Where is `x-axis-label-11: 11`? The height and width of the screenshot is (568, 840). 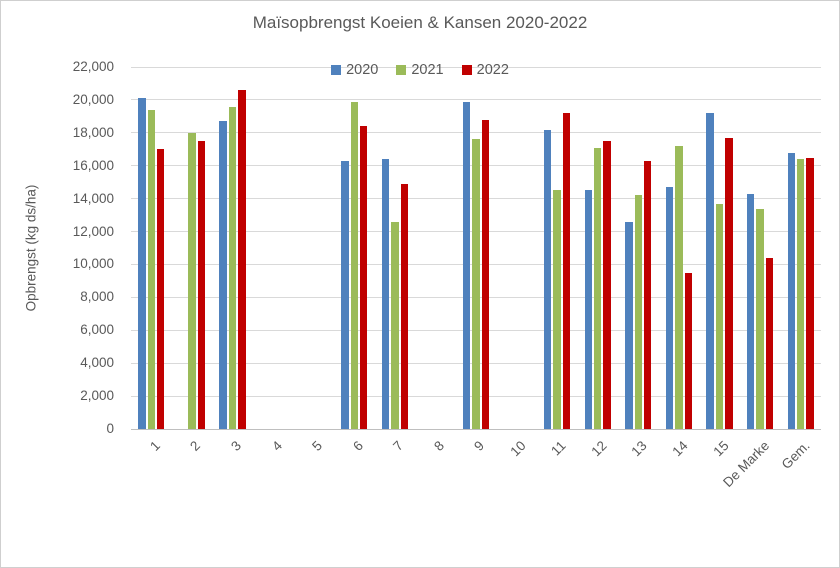
x-axis-label-11: 11 is located at coordinates (558, 448).